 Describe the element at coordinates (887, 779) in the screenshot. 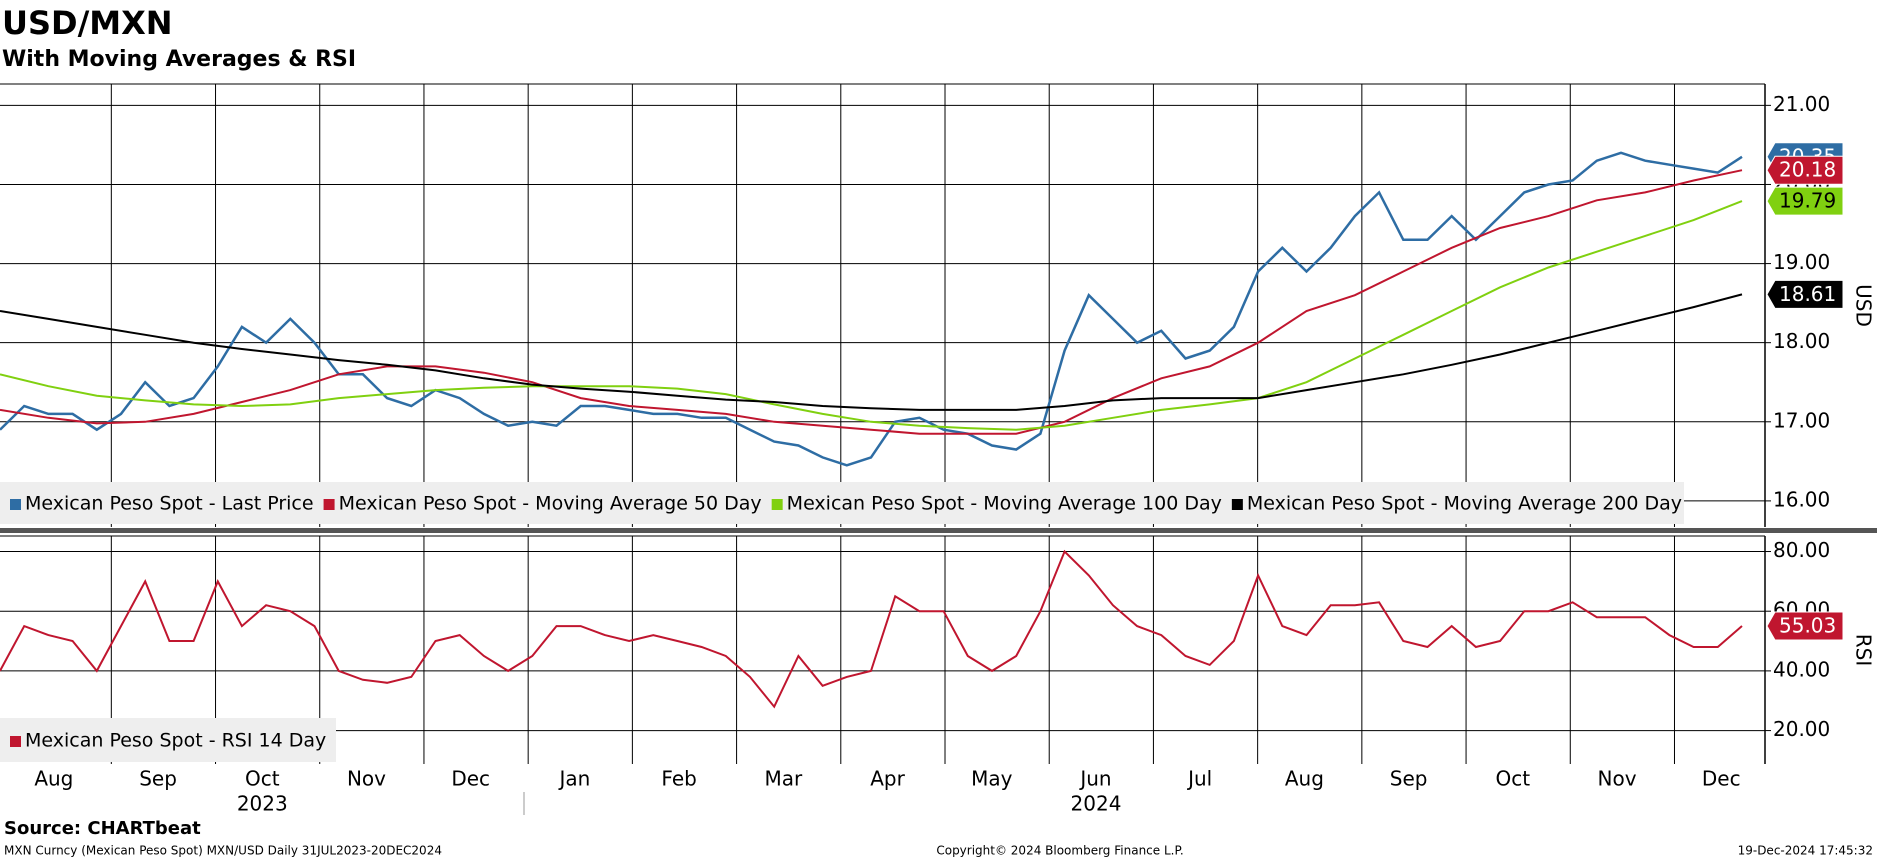

I see `x-tick-label: Apr` at that location.